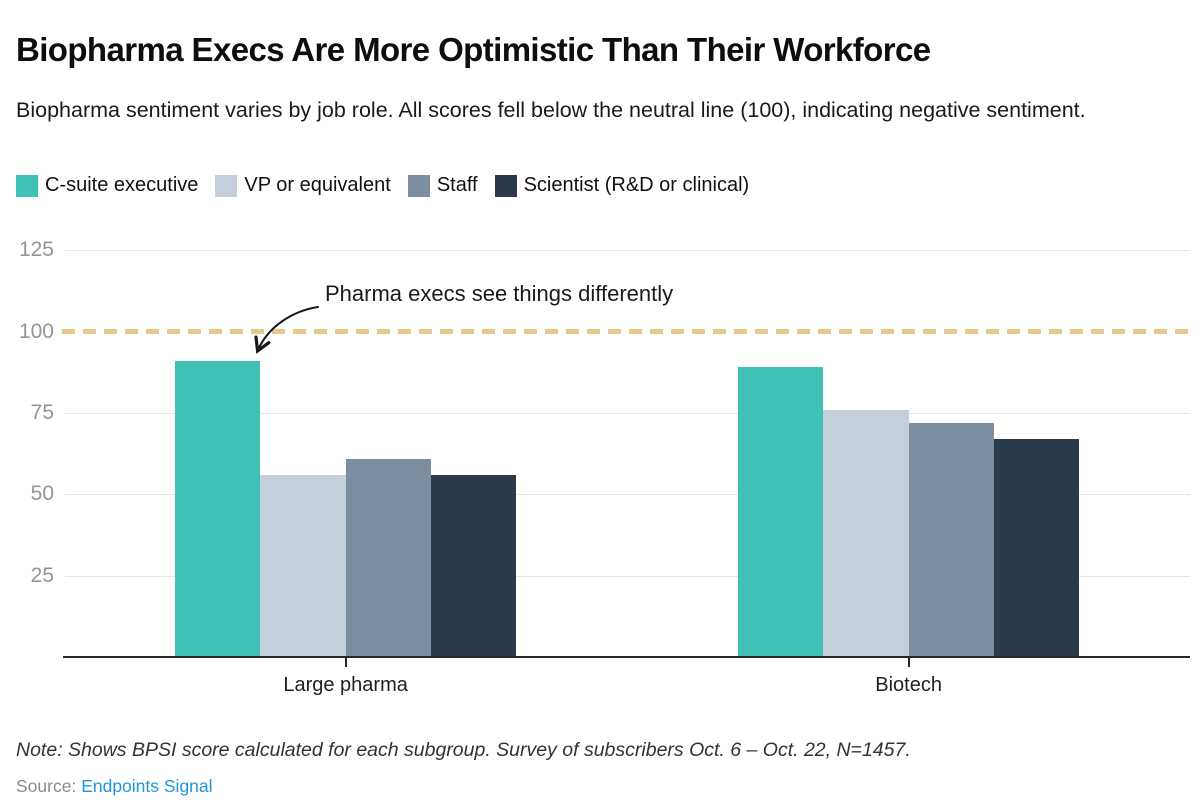 The image size is (1200, 809). I want to click on legend-item-2: Staff, so click(442, 185).